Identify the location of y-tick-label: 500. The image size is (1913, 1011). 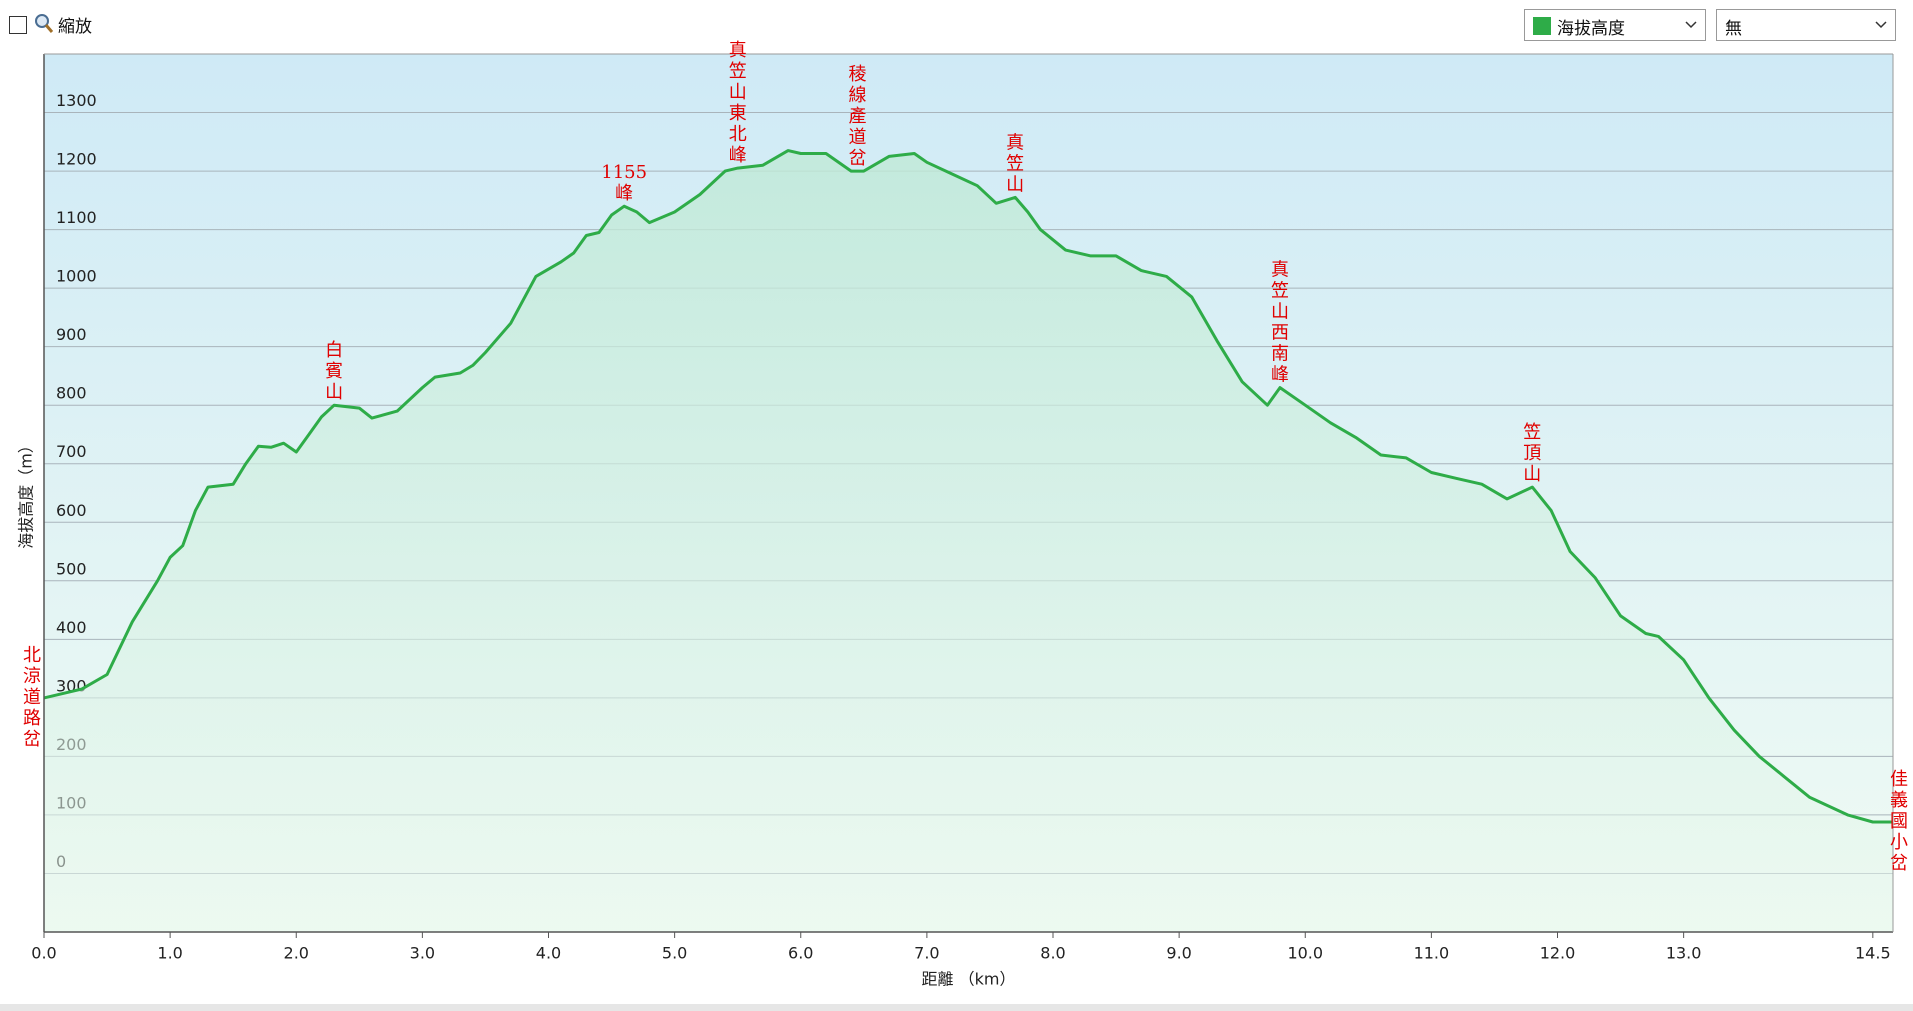
(71, 568).